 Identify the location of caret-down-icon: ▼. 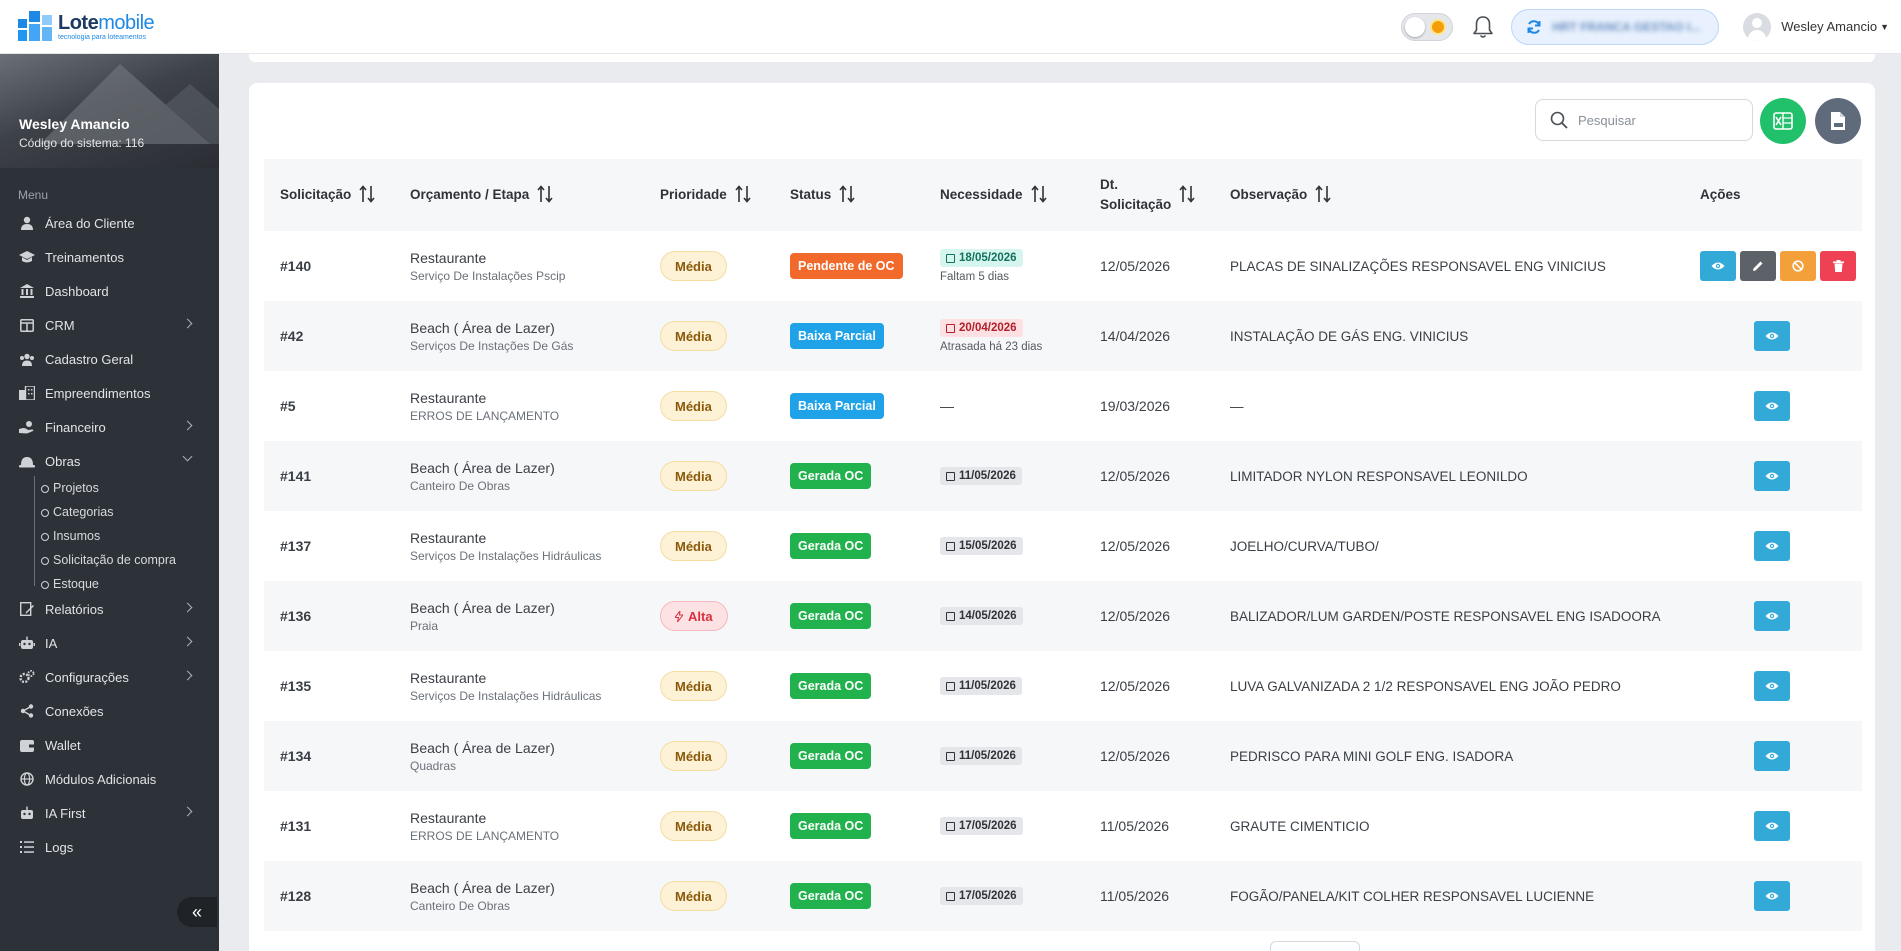
(1884, 26).